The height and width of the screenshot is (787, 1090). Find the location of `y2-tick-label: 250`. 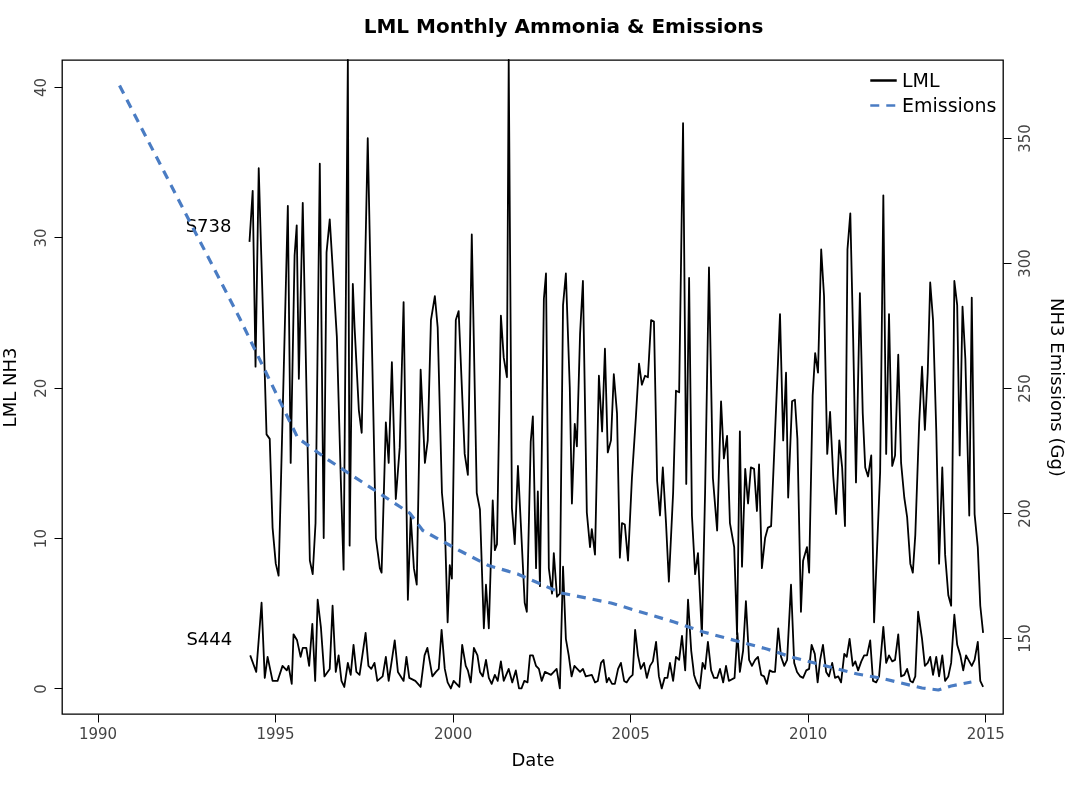

y2-tick-label: 250 is located at coordinates (1024, 388).